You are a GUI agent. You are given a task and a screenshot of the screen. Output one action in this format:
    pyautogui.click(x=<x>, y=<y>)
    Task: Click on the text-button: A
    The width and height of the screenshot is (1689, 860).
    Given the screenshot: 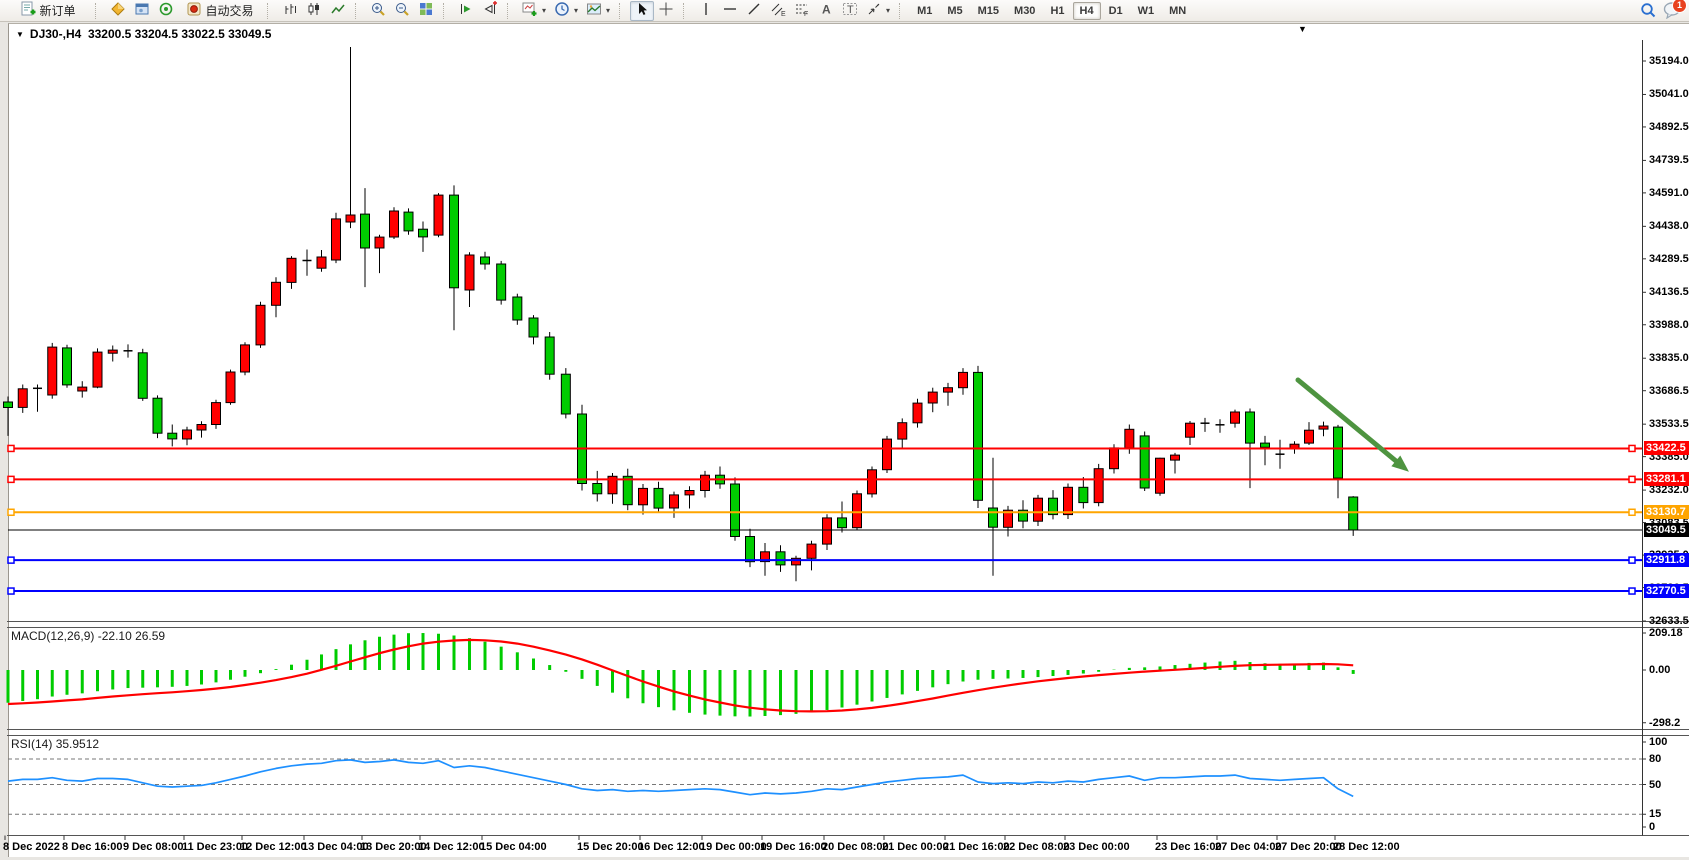 What is the action you would take?
    pyautogui.click(x=826, y=11)
    